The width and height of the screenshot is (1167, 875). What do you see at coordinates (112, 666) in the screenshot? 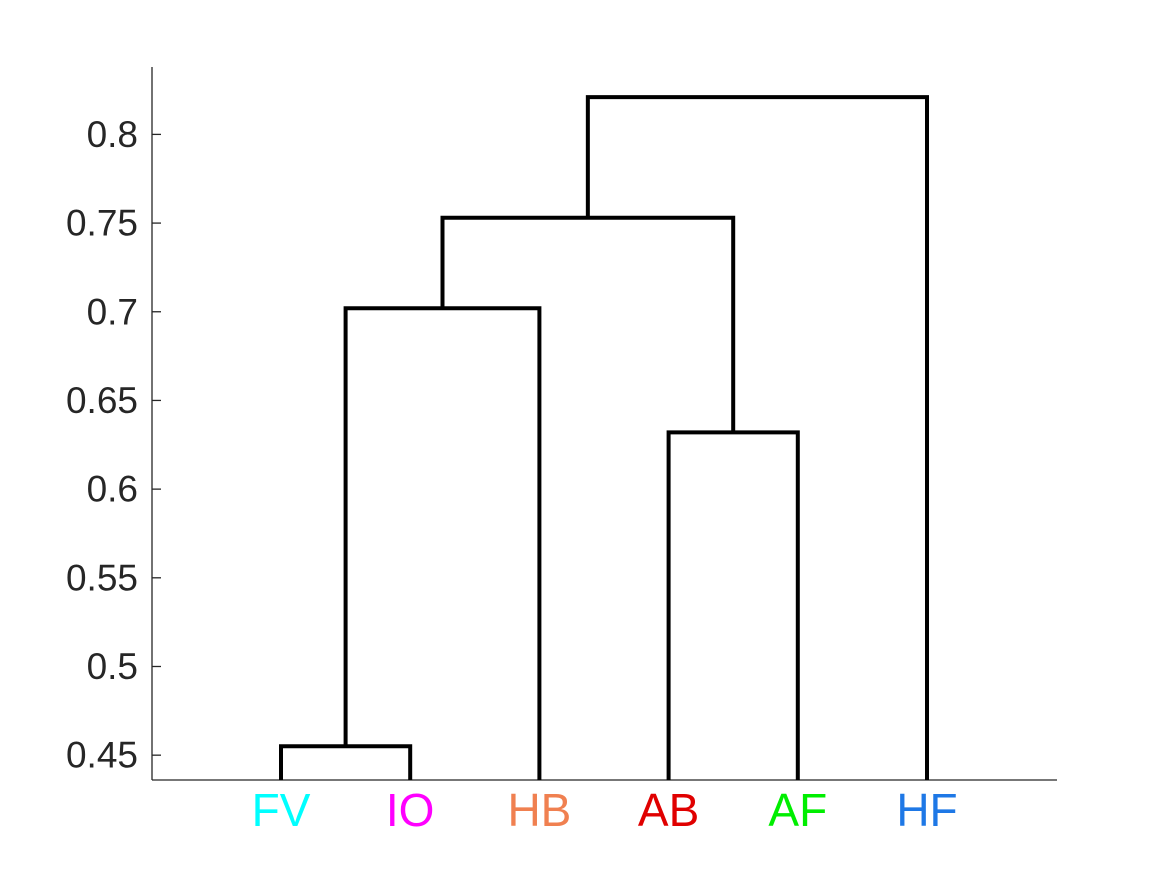
I see `y-tick-label: 0.5` at bounding box center [112, 666].